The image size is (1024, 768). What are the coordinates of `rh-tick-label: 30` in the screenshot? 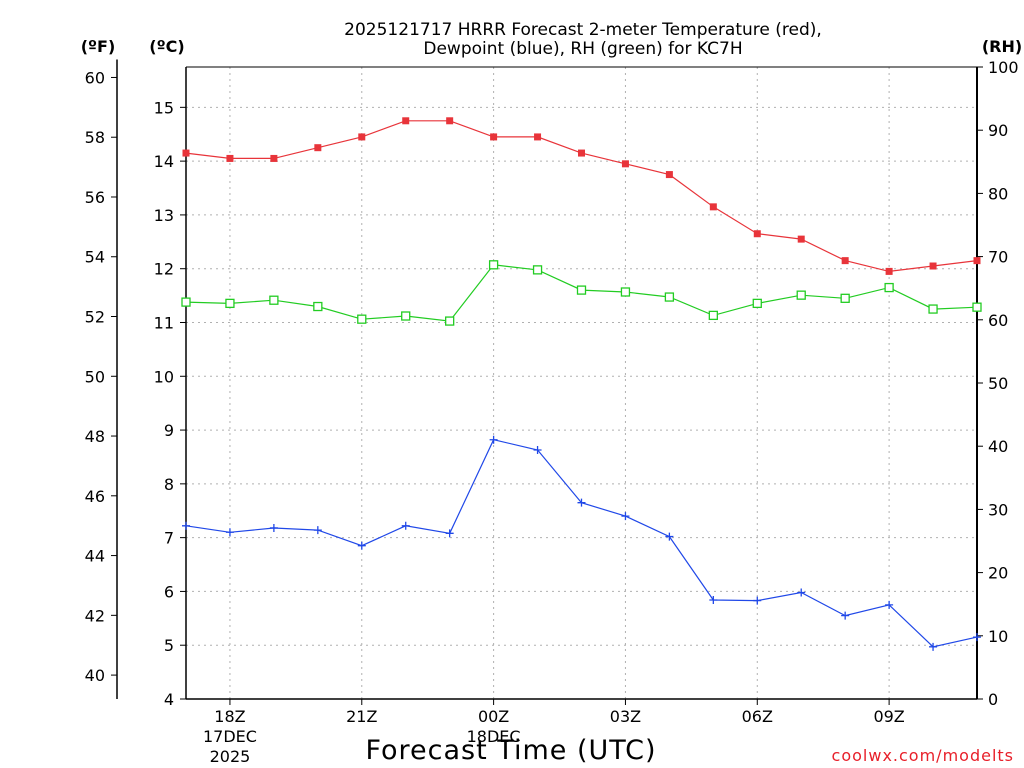 It's located at (998, 509).